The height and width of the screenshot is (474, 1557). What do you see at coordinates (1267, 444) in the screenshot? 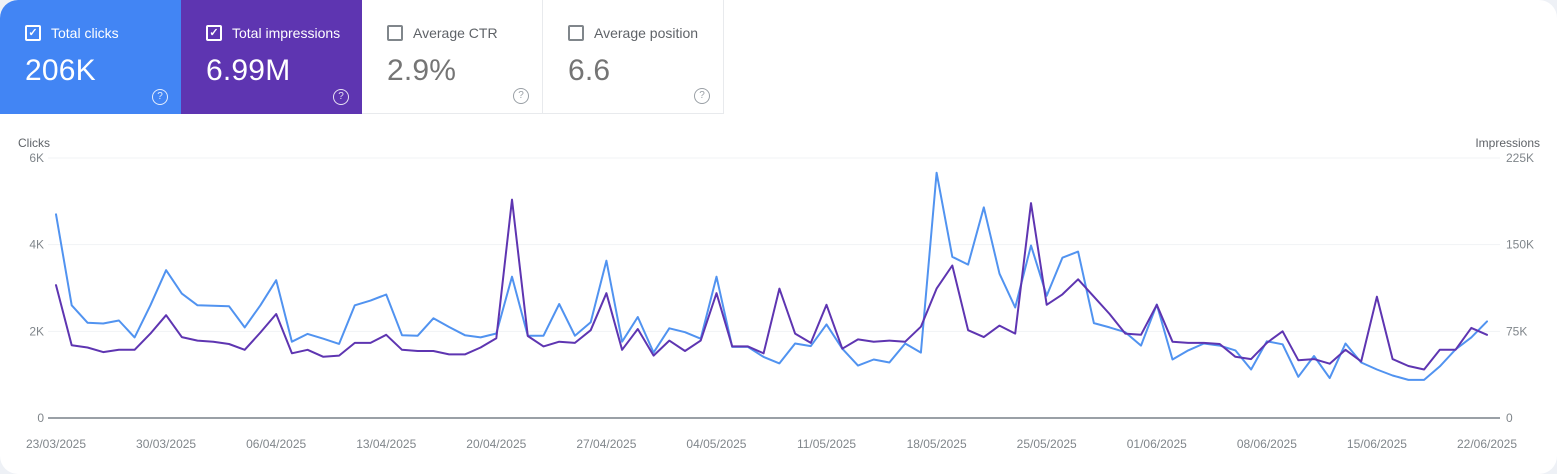
I see `date-label: 08/06/2025` at bounding box center [1267, 444].